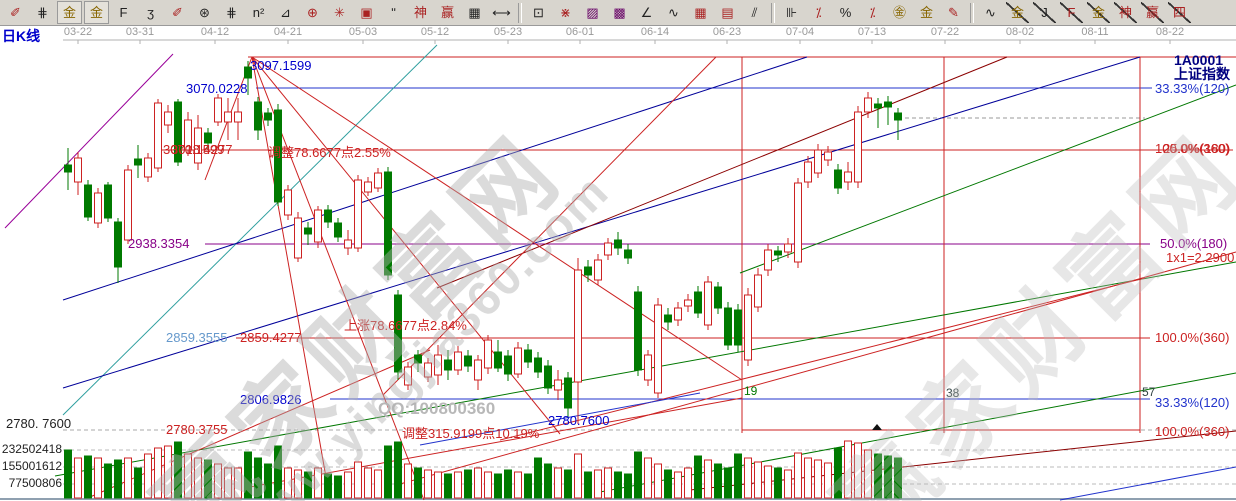 The height and width of the screenshot is (501, 1236). Describe the element at coordinates (1044, 12) in the screenshot. I see `j-trend-icon: J` at that location.